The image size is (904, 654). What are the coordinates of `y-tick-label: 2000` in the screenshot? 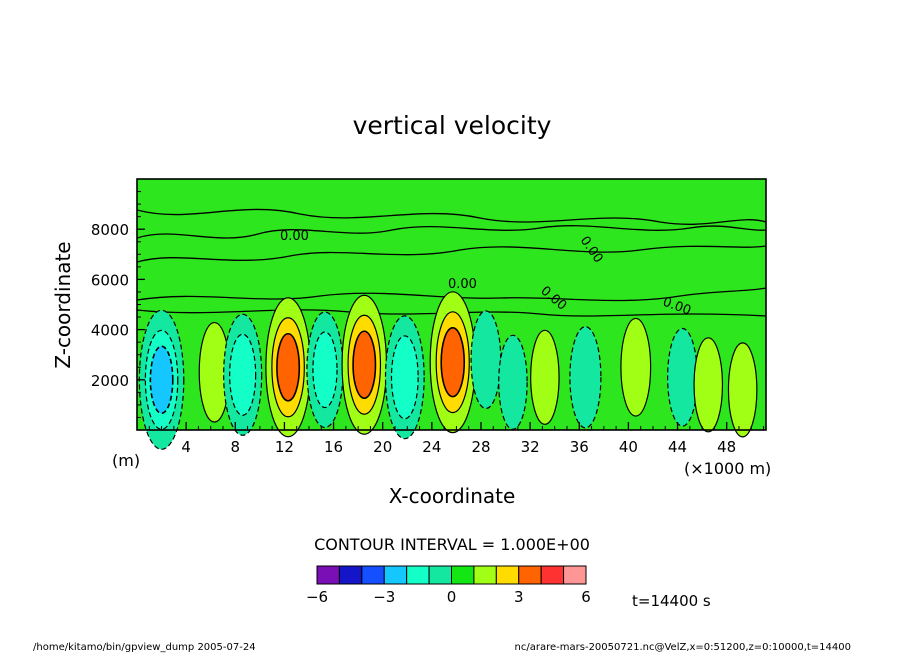 It's located at (110, 381).